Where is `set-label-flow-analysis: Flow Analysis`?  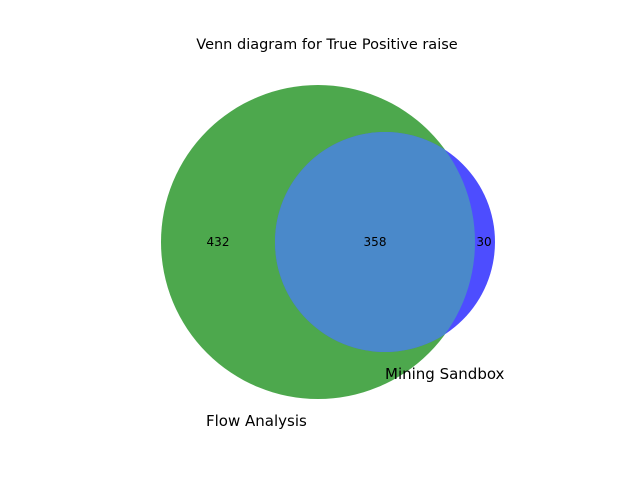
set-label-flow-analysis: Flow Analysis is located at coordinates (256, 421).